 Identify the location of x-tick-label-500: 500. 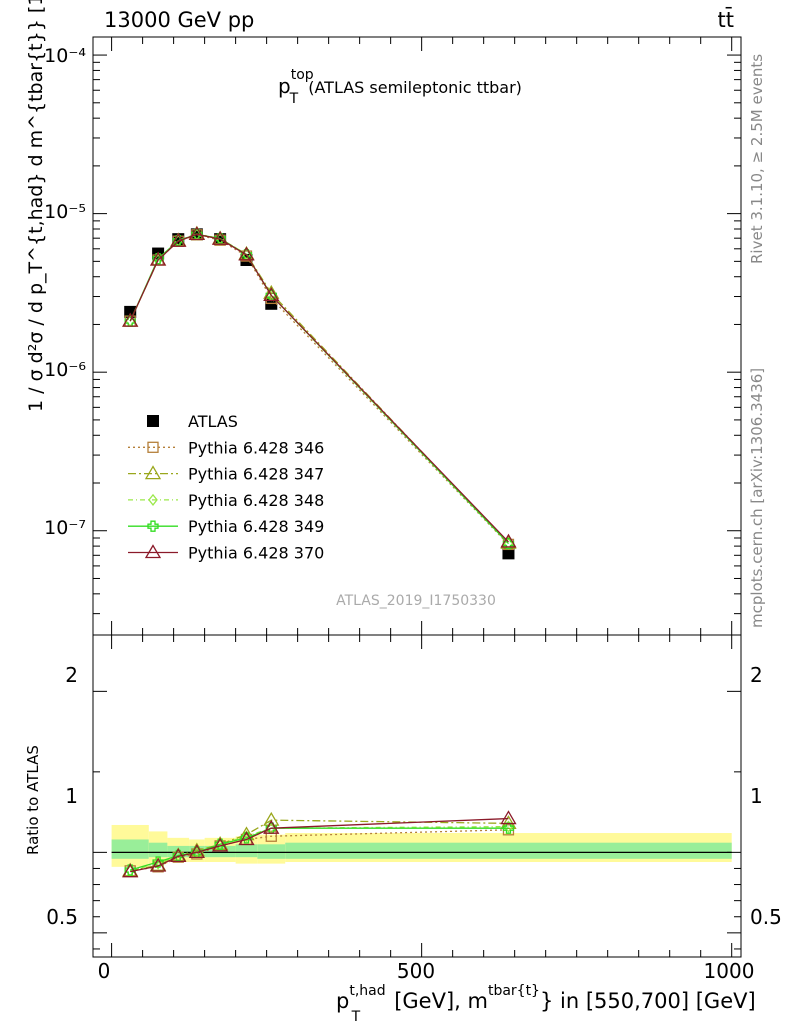
(416, 971).